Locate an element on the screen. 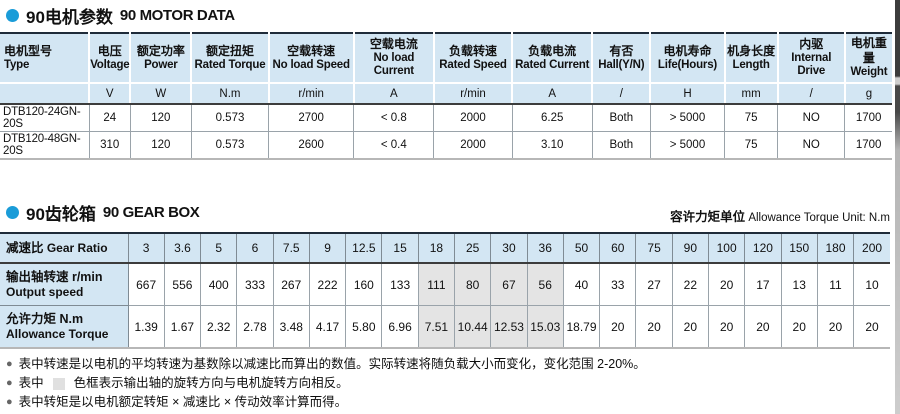 The height and width of the screenshot is (414, 900). gear-speed-cell: 17 is located at coordinates (763, 284).